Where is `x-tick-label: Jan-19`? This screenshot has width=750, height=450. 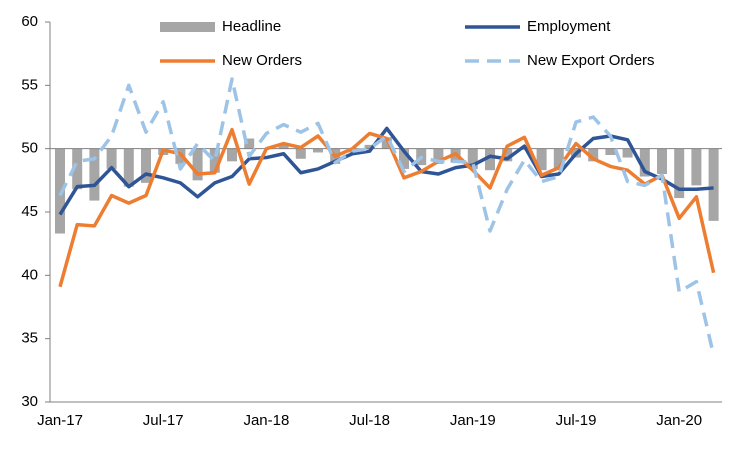 x-tick-label: Jan-19 is located at coordinates (473, 420).